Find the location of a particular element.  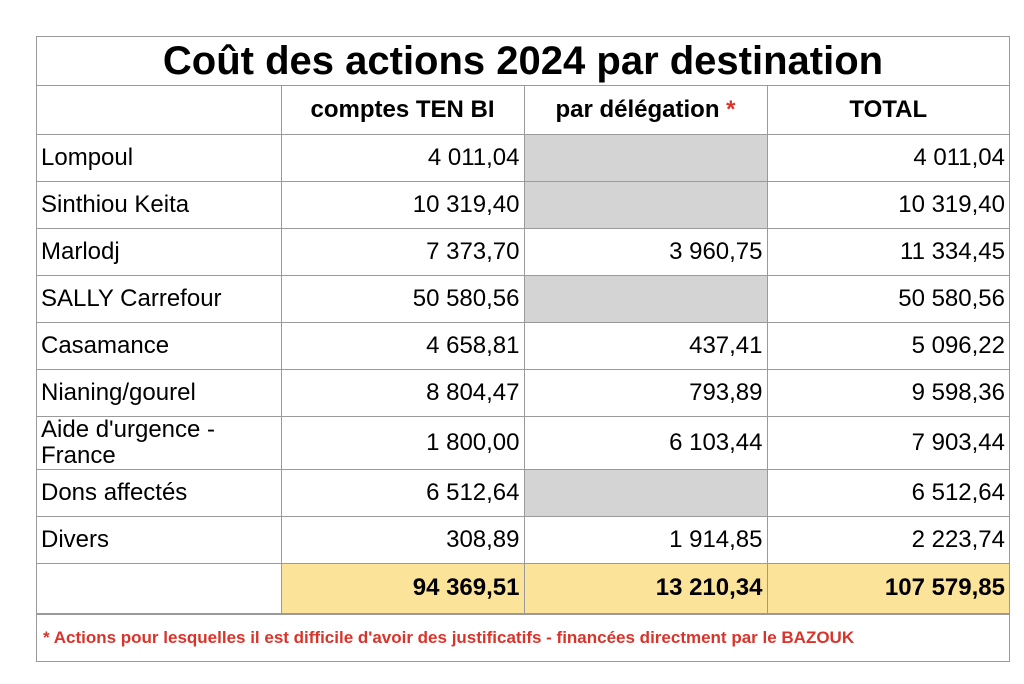

header-row: comptes TEN BI par délégation * TOTAL is located at coordinates (523, 110).